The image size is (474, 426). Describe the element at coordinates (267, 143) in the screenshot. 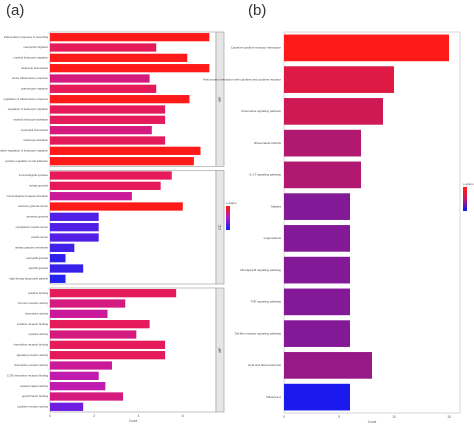

I see `category-label: Rheumatoid arthritis` at that location.